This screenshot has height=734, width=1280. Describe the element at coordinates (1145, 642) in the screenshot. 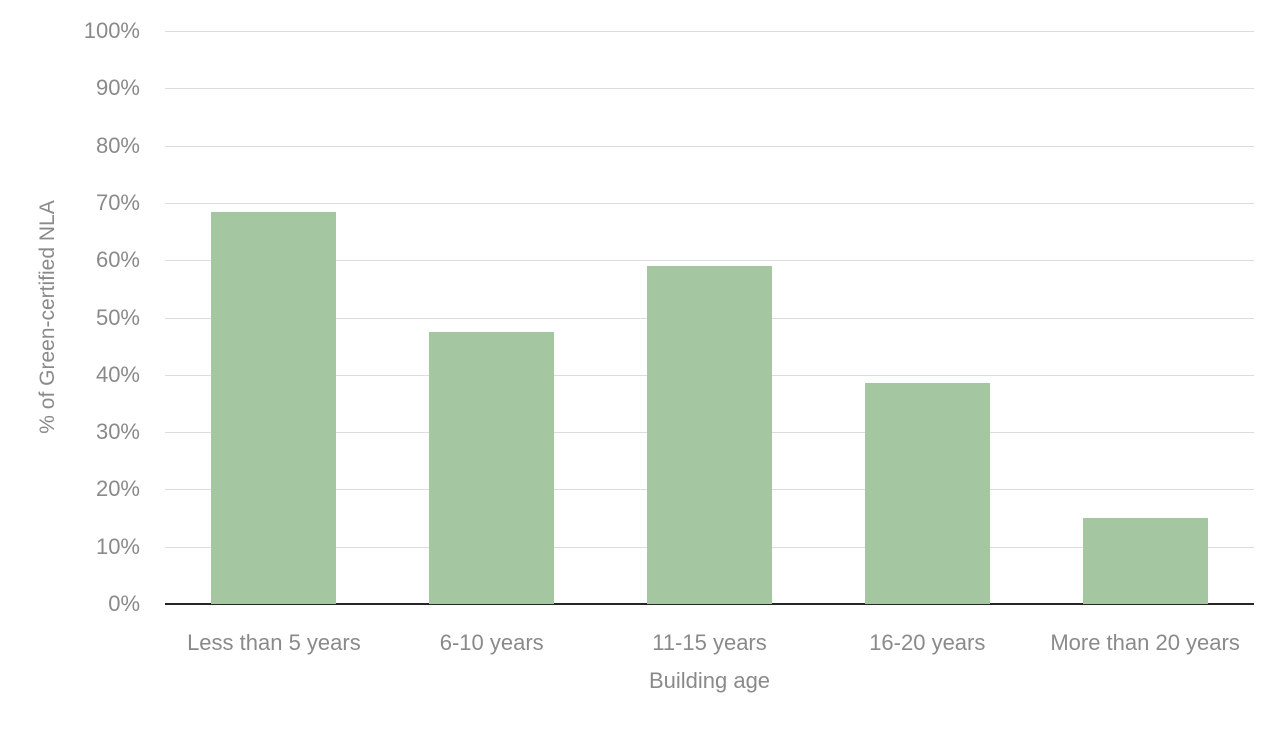

I see `x-tick-label-5: More than 20 years` at that location.